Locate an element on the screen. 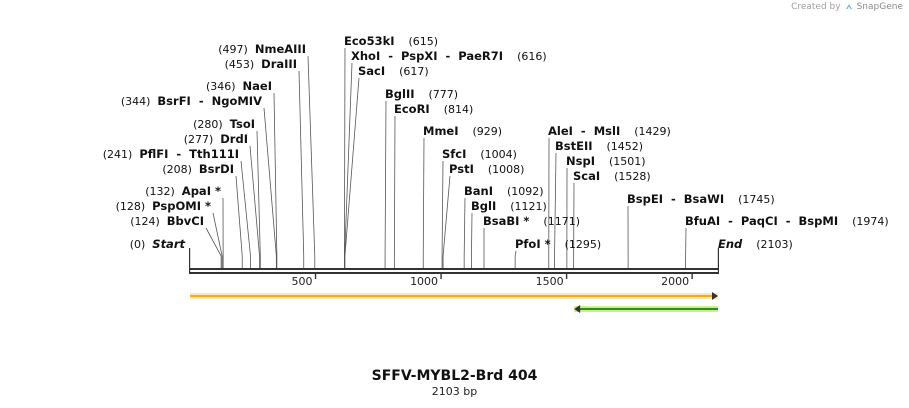  site-enzyme: (344) BsrFI - NgoMIV is located at coordinates (191, 101).